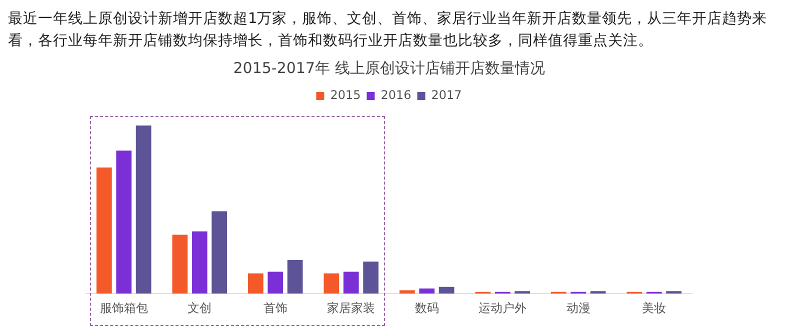 Image resolution: width=800 pixels, height=332 pixels. What do you see at coordinates (502, 307) in the screenshot?
I see `x-tick-label: 运动户外` at bounding box center [502, 307].